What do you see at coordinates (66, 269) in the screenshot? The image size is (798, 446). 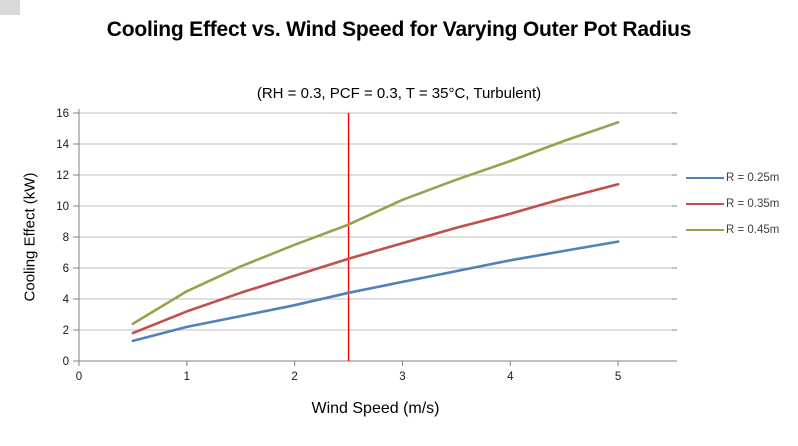 I see `y-tick-label: 6` at bounding box center [66, 269].